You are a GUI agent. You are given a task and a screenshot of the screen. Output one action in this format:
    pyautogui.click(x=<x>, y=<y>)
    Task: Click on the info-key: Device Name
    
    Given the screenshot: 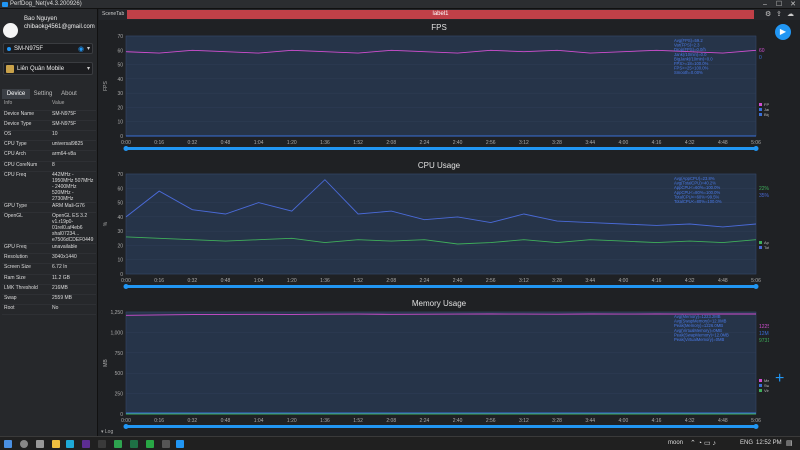 What is the action you would take?
    pyautogui.click(x=19, y=113)
    